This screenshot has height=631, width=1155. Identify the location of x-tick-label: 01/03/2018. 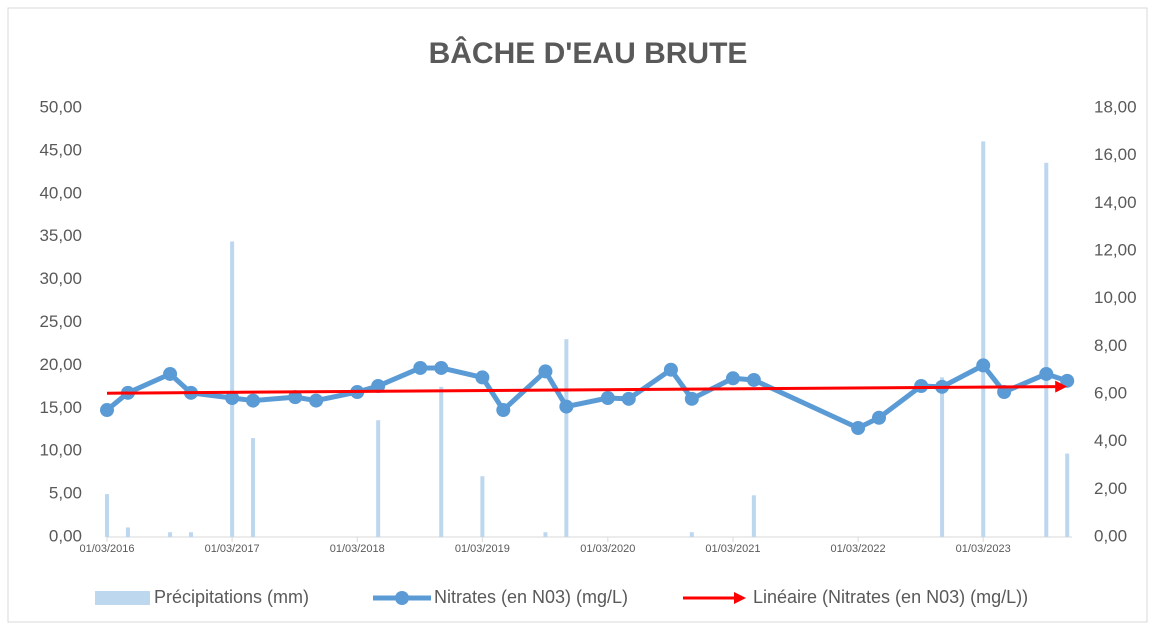
(357, 549).